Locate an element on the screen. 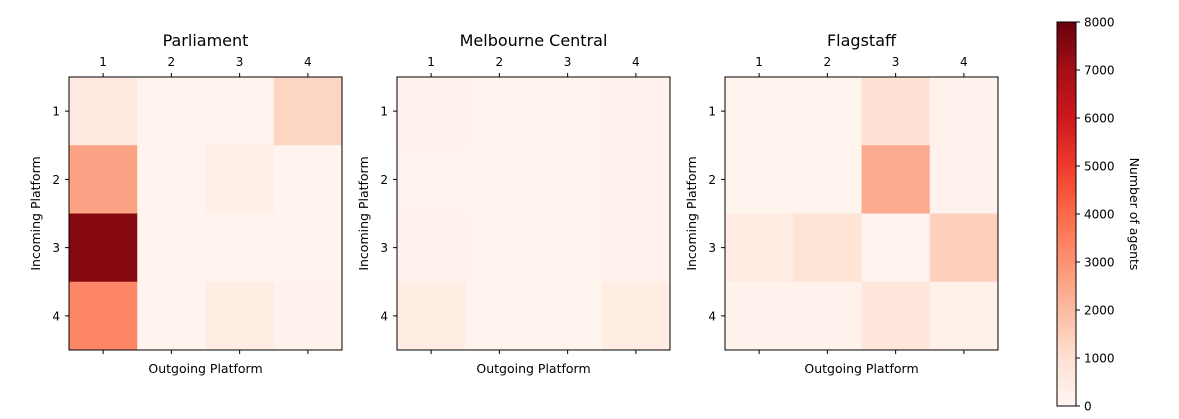 The image size is (1179, 419). colorbar-tick-label: 4000 is located at coordinates (1099, 215).